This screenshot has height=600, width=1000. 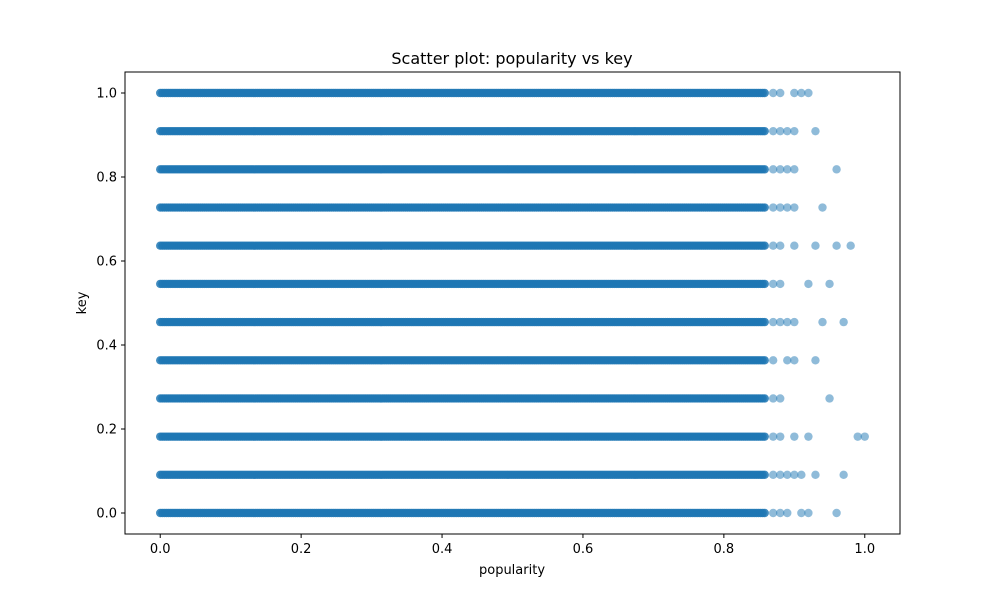 I want to click on x-tick-label: 0.8, so click(x=724, y=549).